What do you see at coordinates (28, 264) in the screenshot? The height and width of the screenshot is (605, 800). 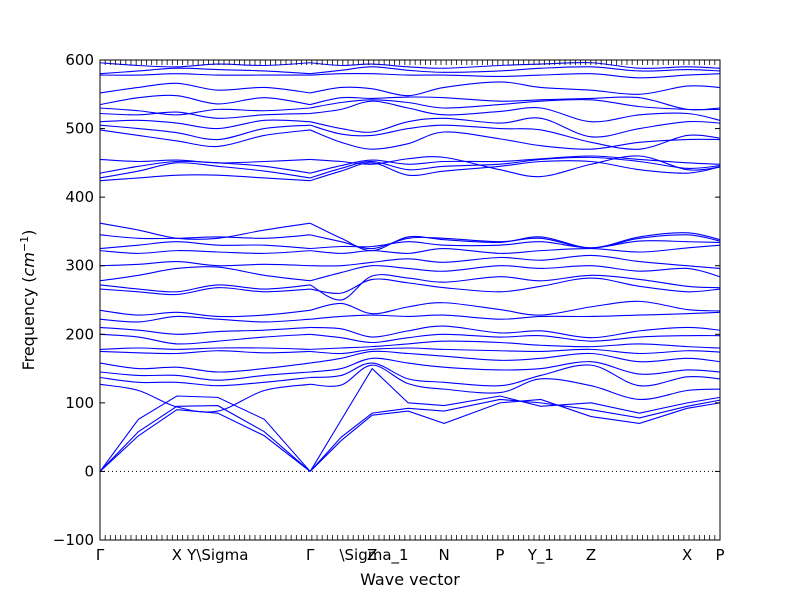 I see `y-axis-unit: cm` at bounding box center [28, 264].